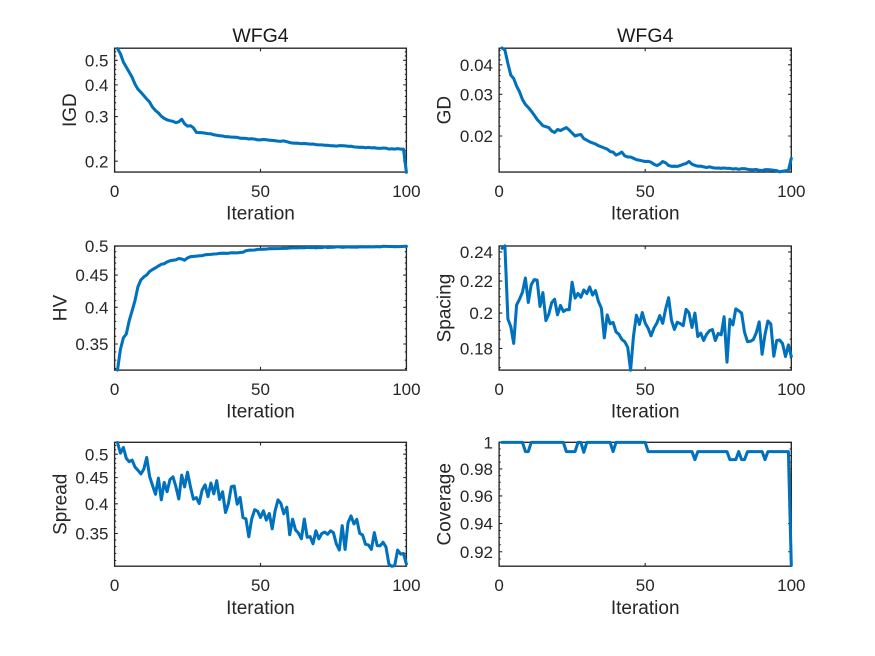 Image resolution: width=875 pixels, height=656 pixels. I want to click on svg-text: 0.02, so click(476, 136).